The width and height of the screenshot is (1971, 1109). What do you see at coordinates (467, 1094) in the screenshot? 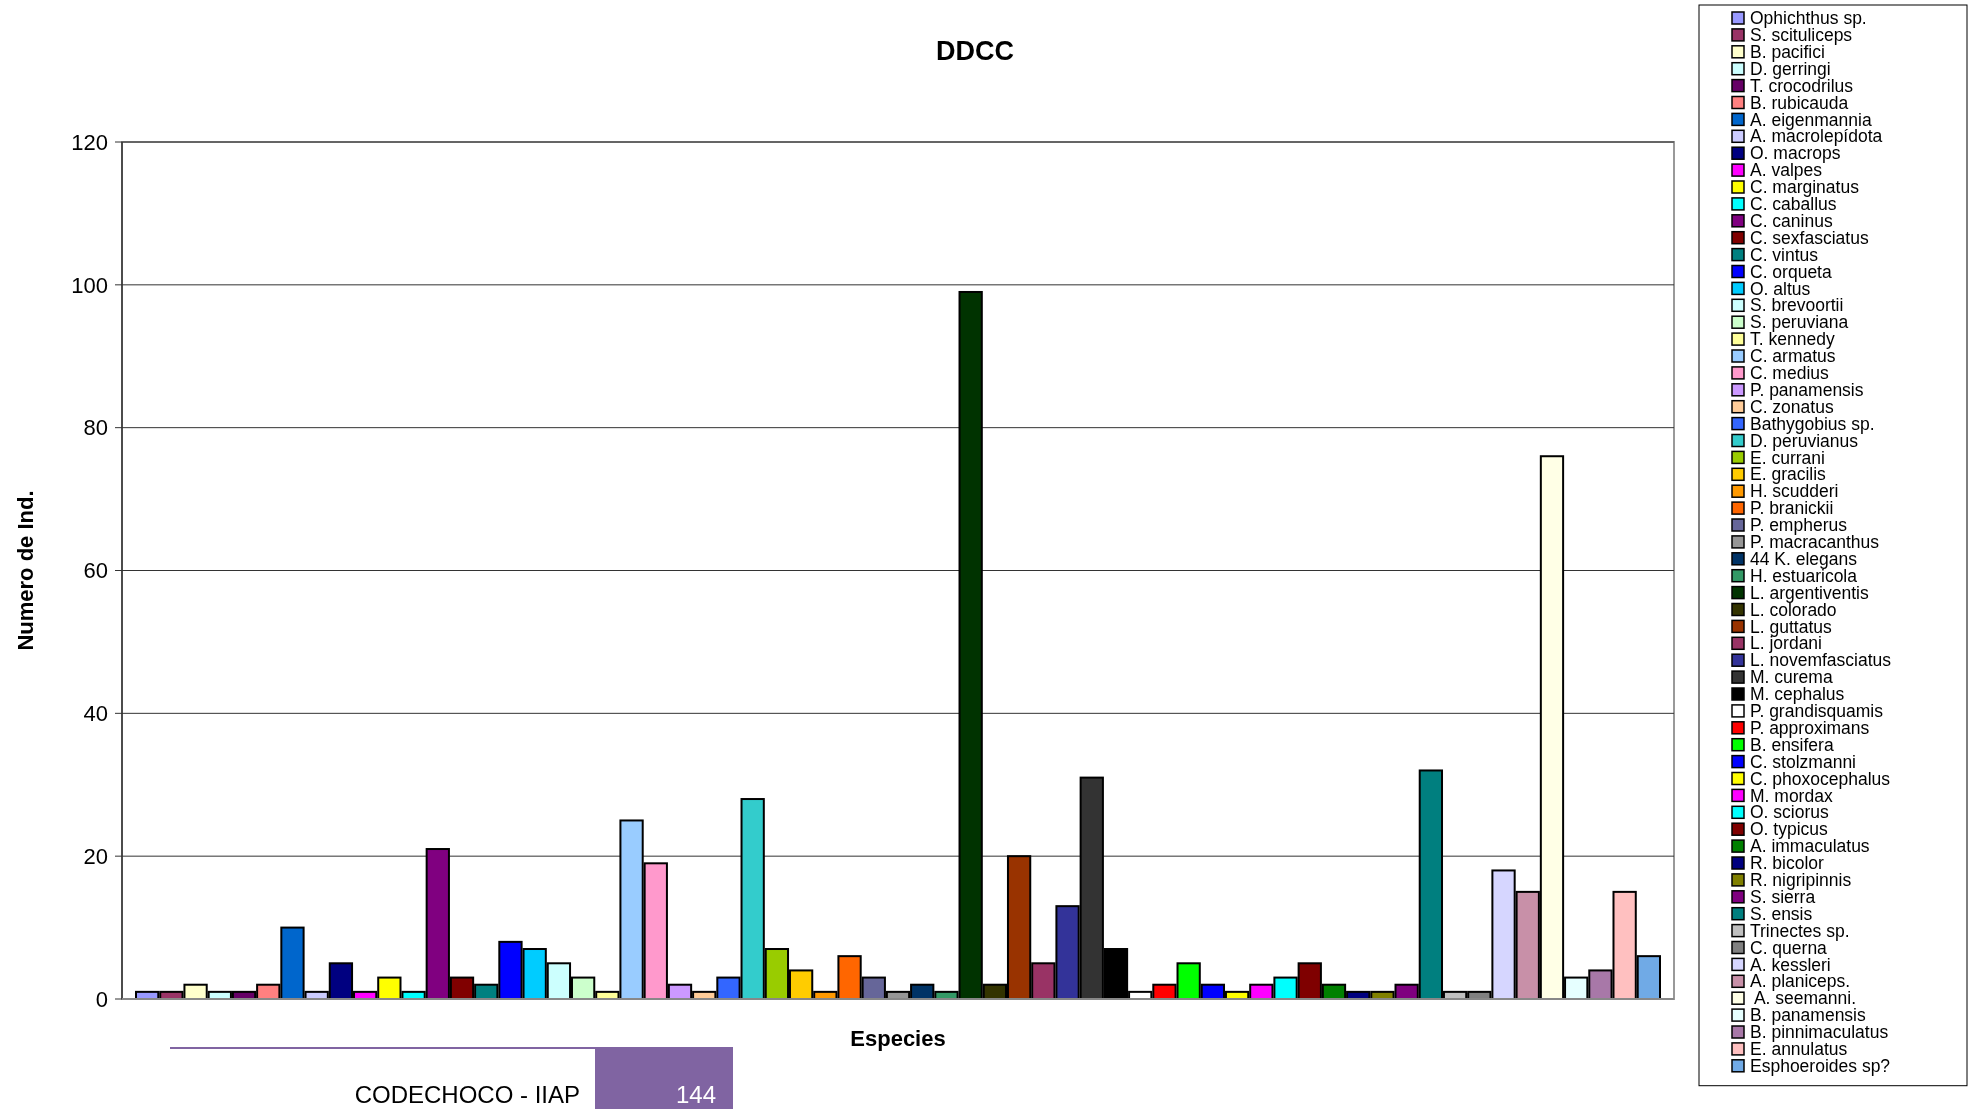
I see `text: CODECHOCO - IIAP` at bounding box center [467, 1094].